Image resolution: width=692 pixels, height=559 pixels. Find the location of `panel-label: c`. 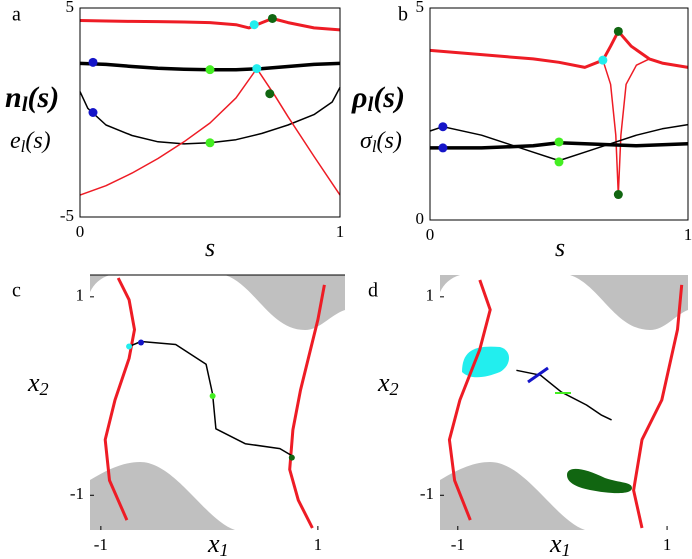

panel-label: c is located at coordinates (16, 291).